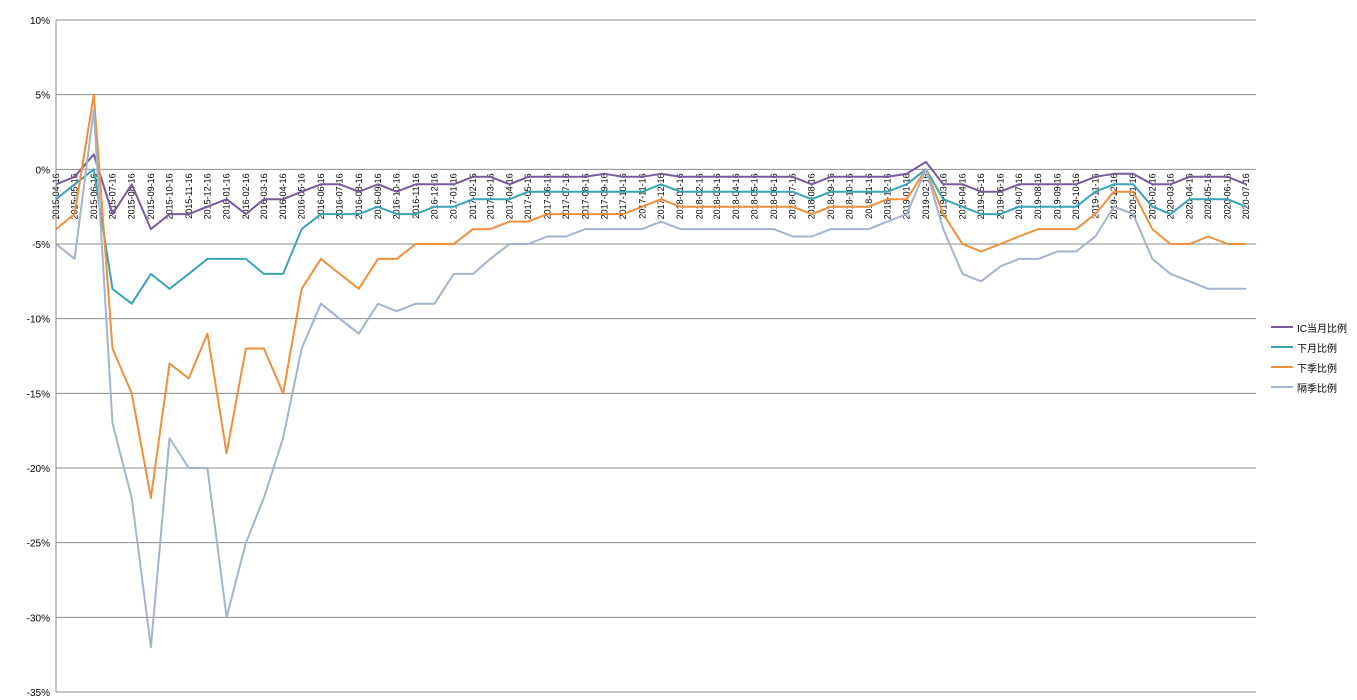  I want to click on x-tick-label: 2018-11-16, so click(869, 195).